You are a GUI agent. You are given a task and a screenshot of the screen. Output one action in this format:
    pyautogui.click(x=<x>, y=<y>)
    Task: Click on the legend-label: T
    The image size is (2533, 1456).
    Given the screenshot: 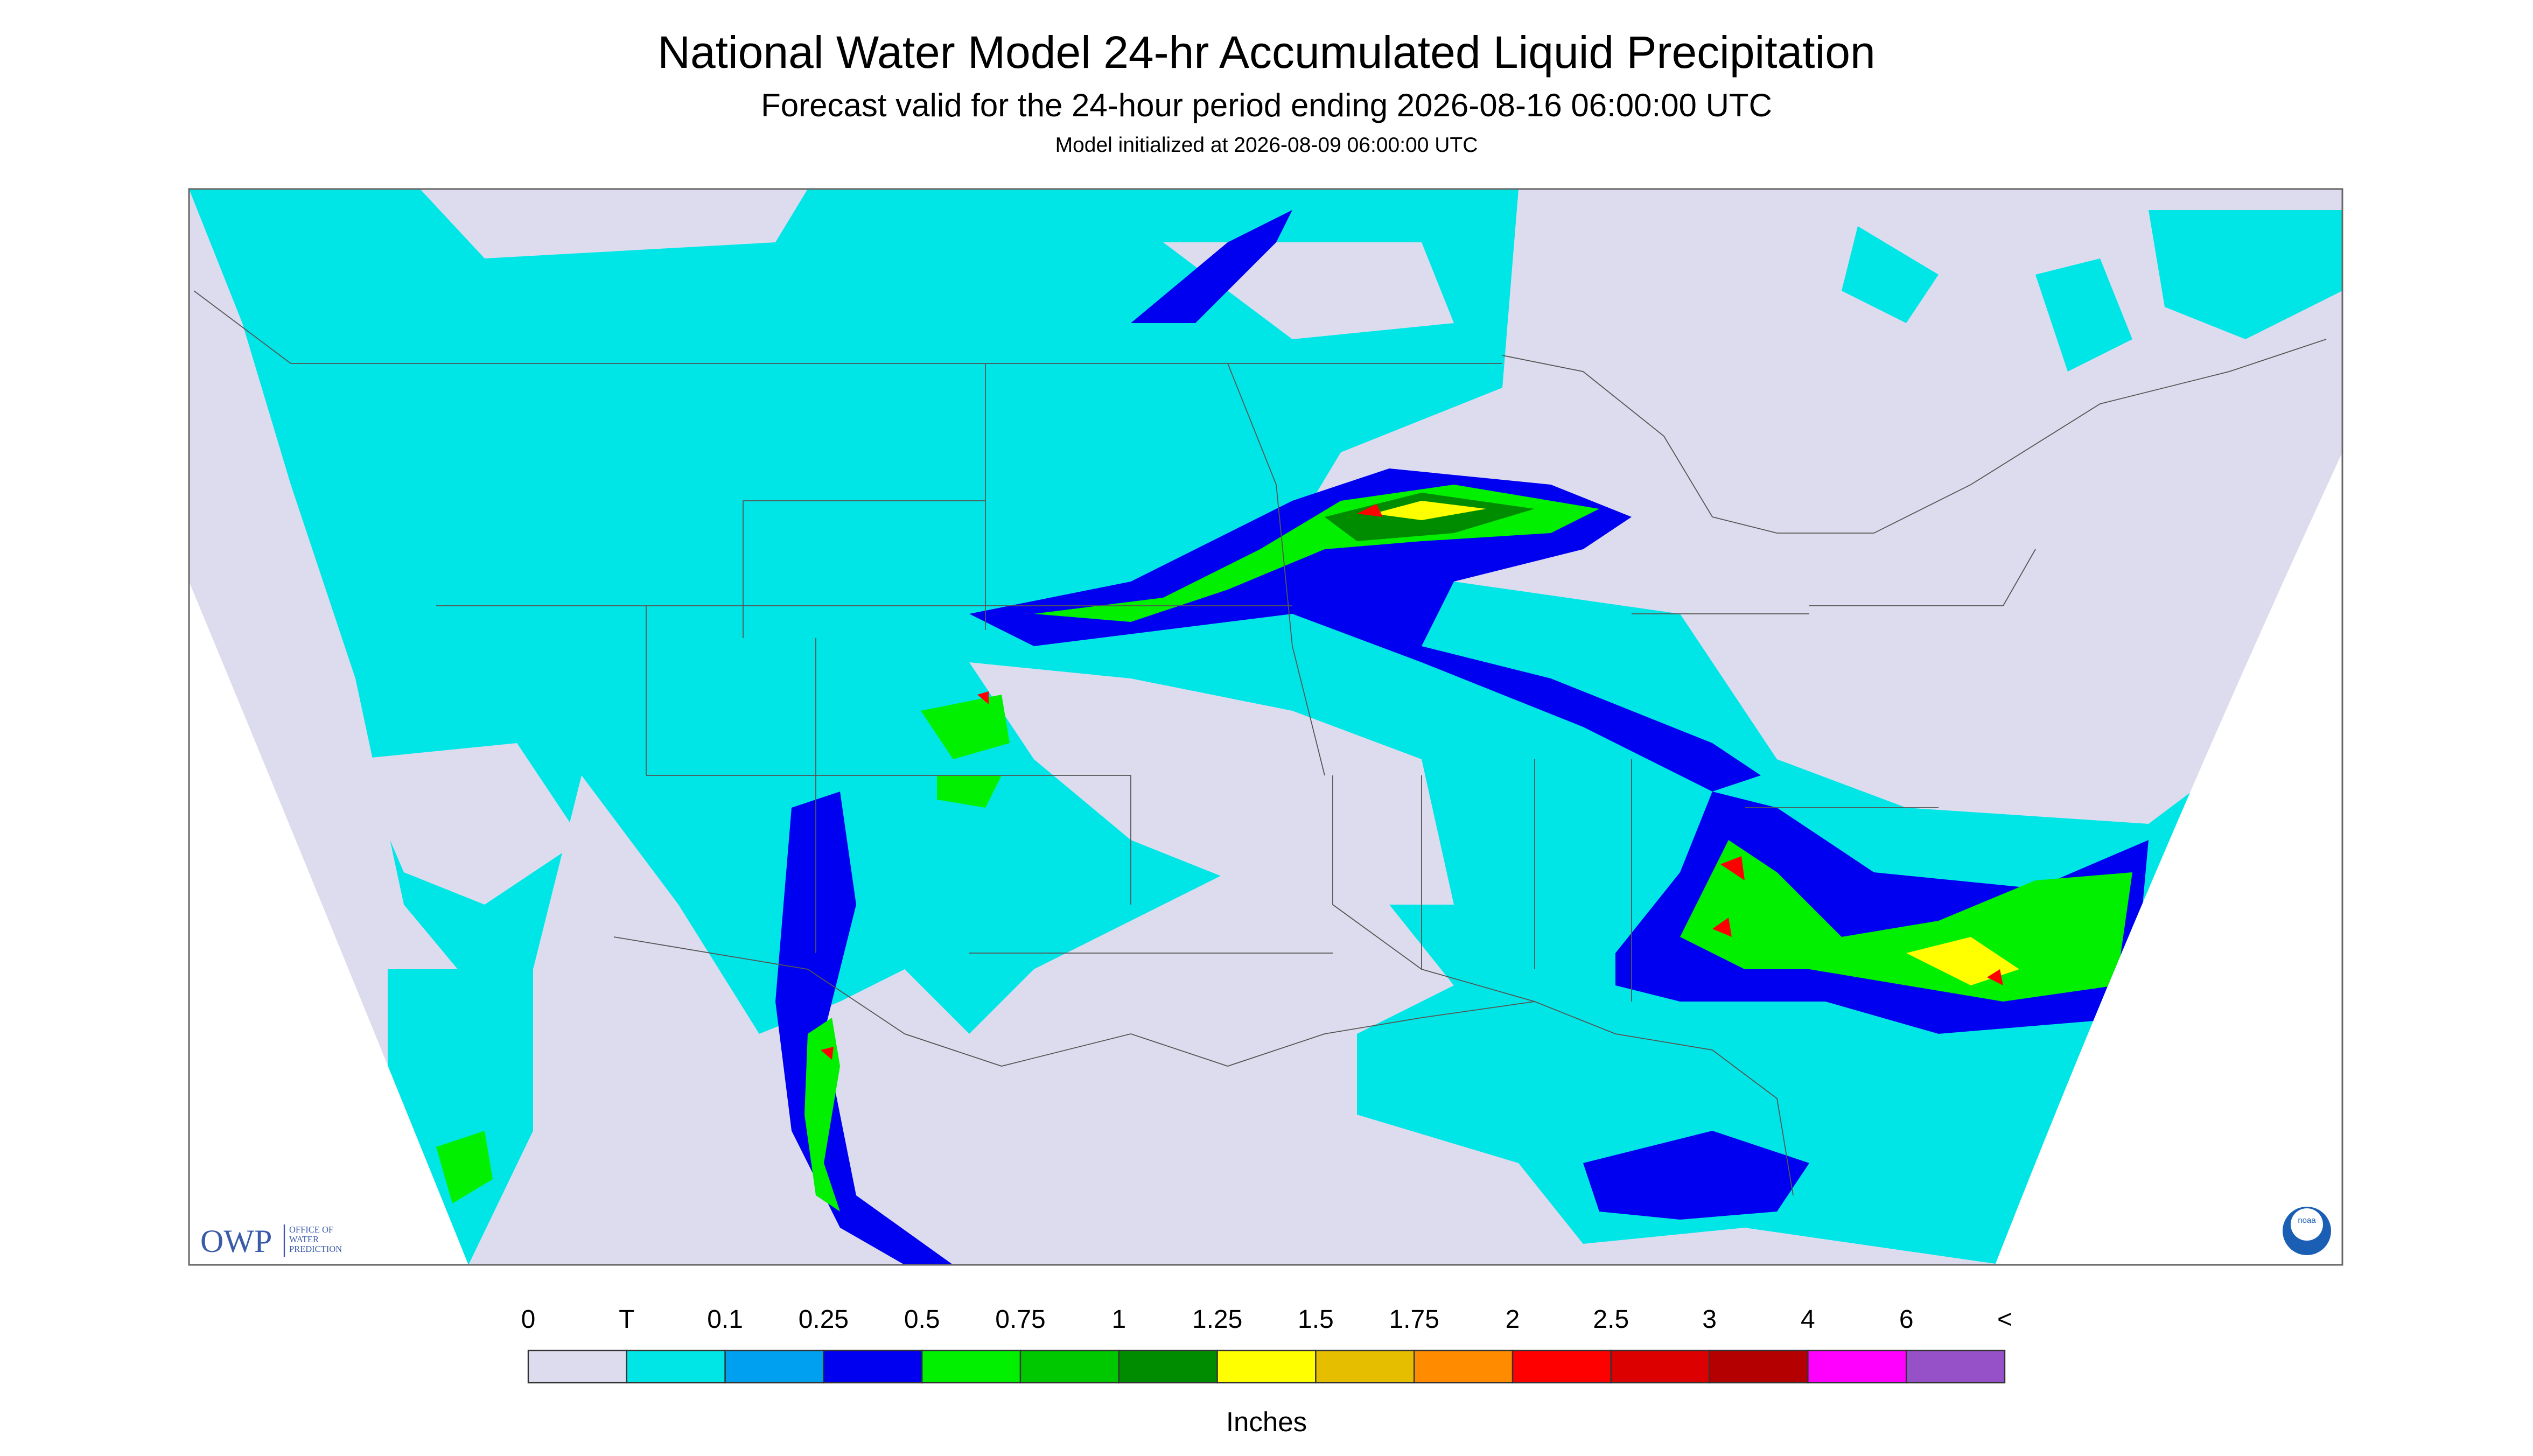 What is the action you would take?
    pyautogui.click(x=627, y=1319)
    